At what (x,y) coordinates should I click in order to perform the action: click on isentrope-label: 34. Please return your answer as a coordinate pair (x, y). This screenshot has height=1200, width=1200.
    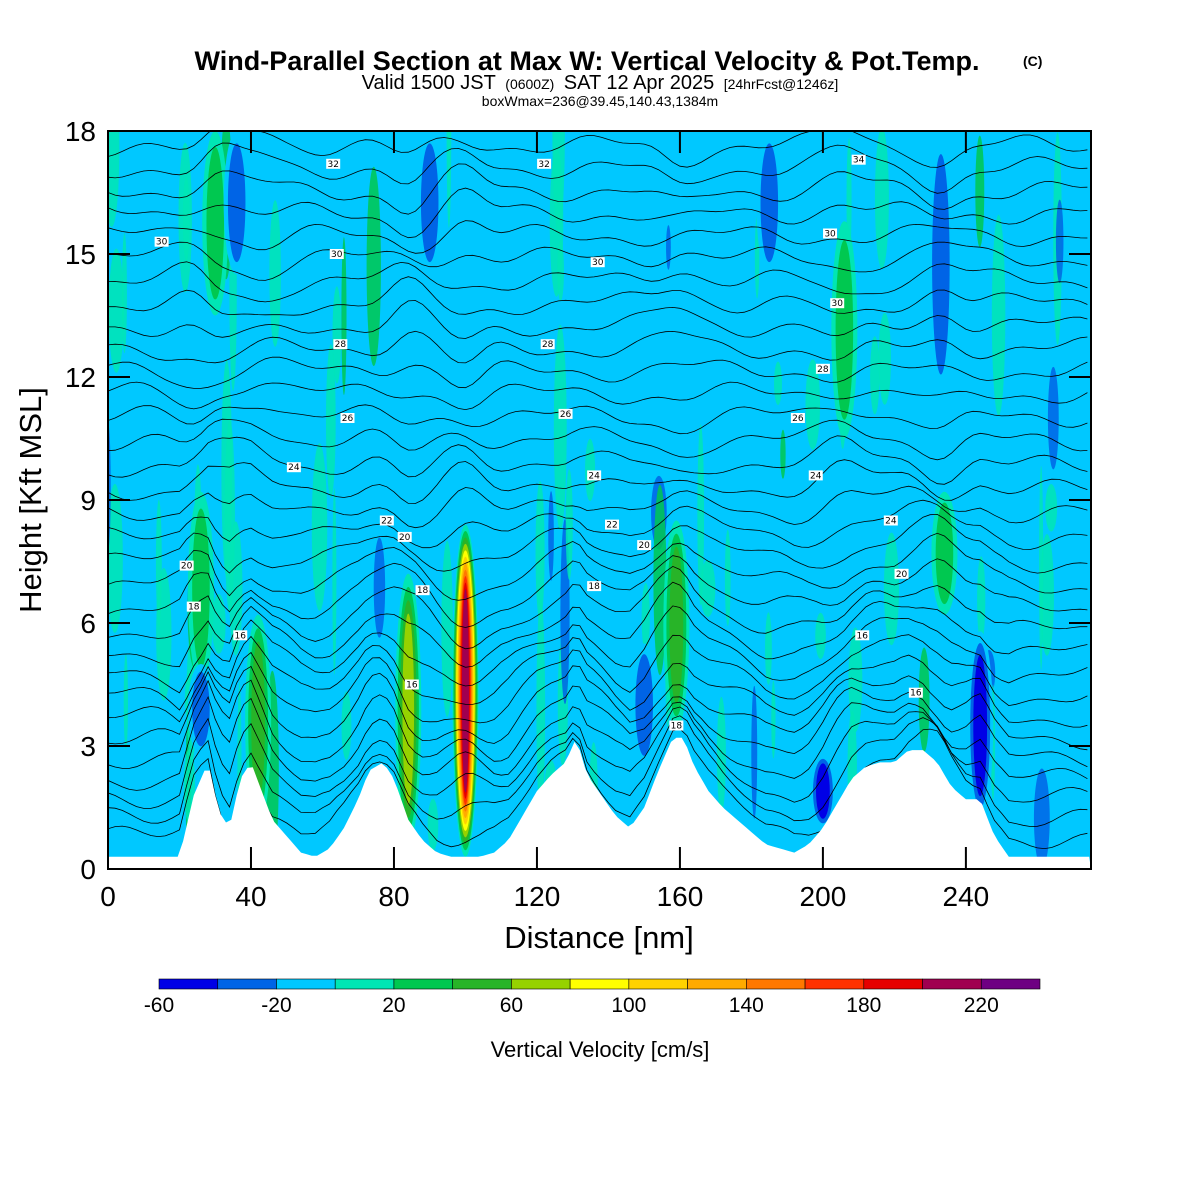
    Looking at the image, I should click on (858, 160).